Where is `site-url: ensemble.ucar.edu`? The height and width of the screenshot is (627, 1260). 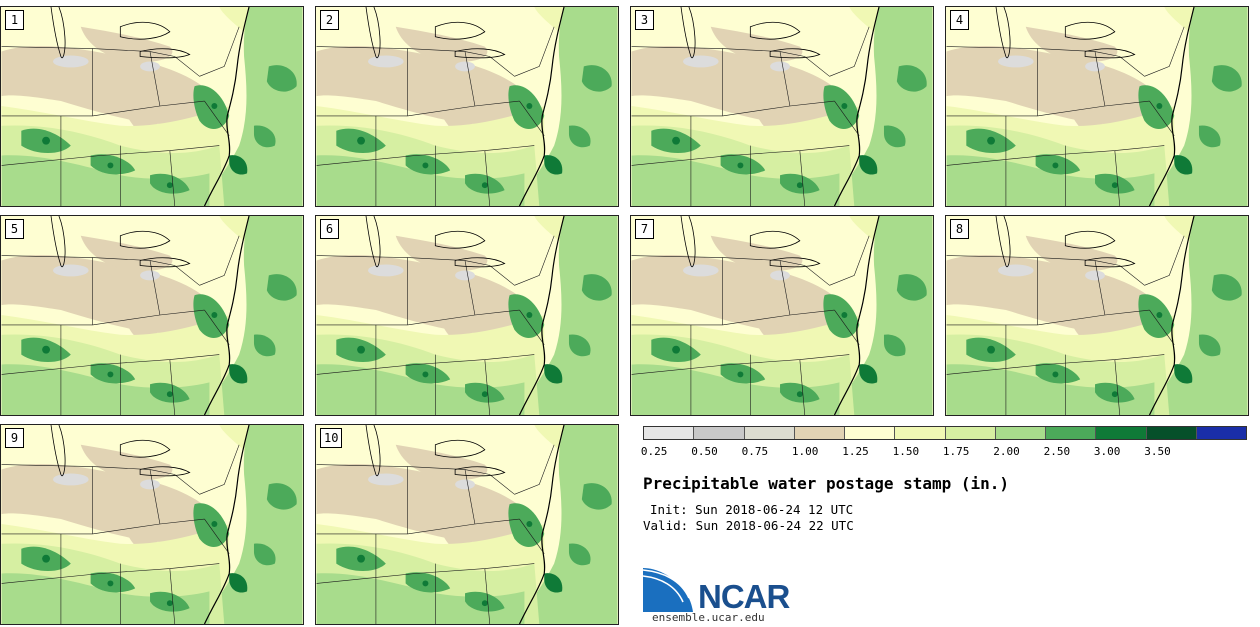
site-url: ensemble.ucar.edu is located at coordinates (708, 617).